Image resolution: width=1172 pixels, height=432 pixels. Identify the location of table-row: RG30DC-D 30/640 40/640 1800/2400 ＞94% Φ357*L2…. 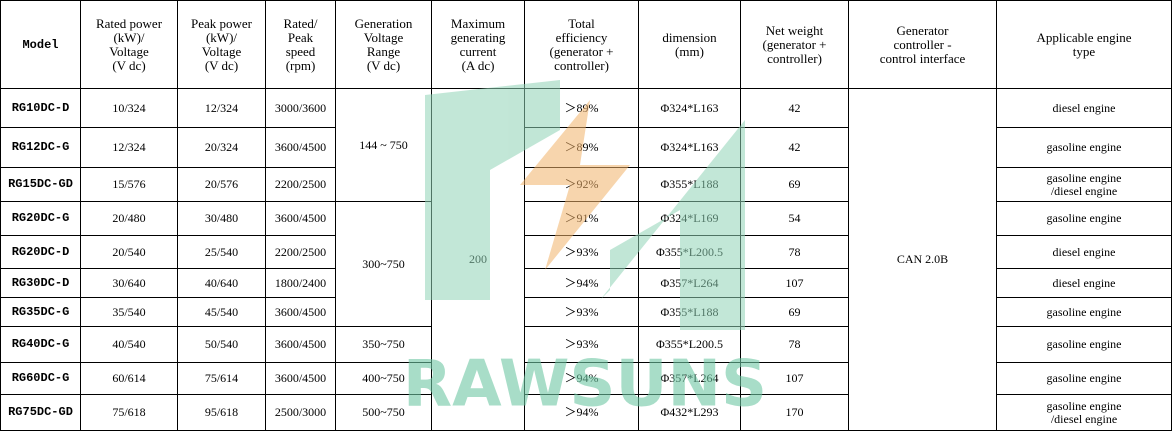
(586, 283).